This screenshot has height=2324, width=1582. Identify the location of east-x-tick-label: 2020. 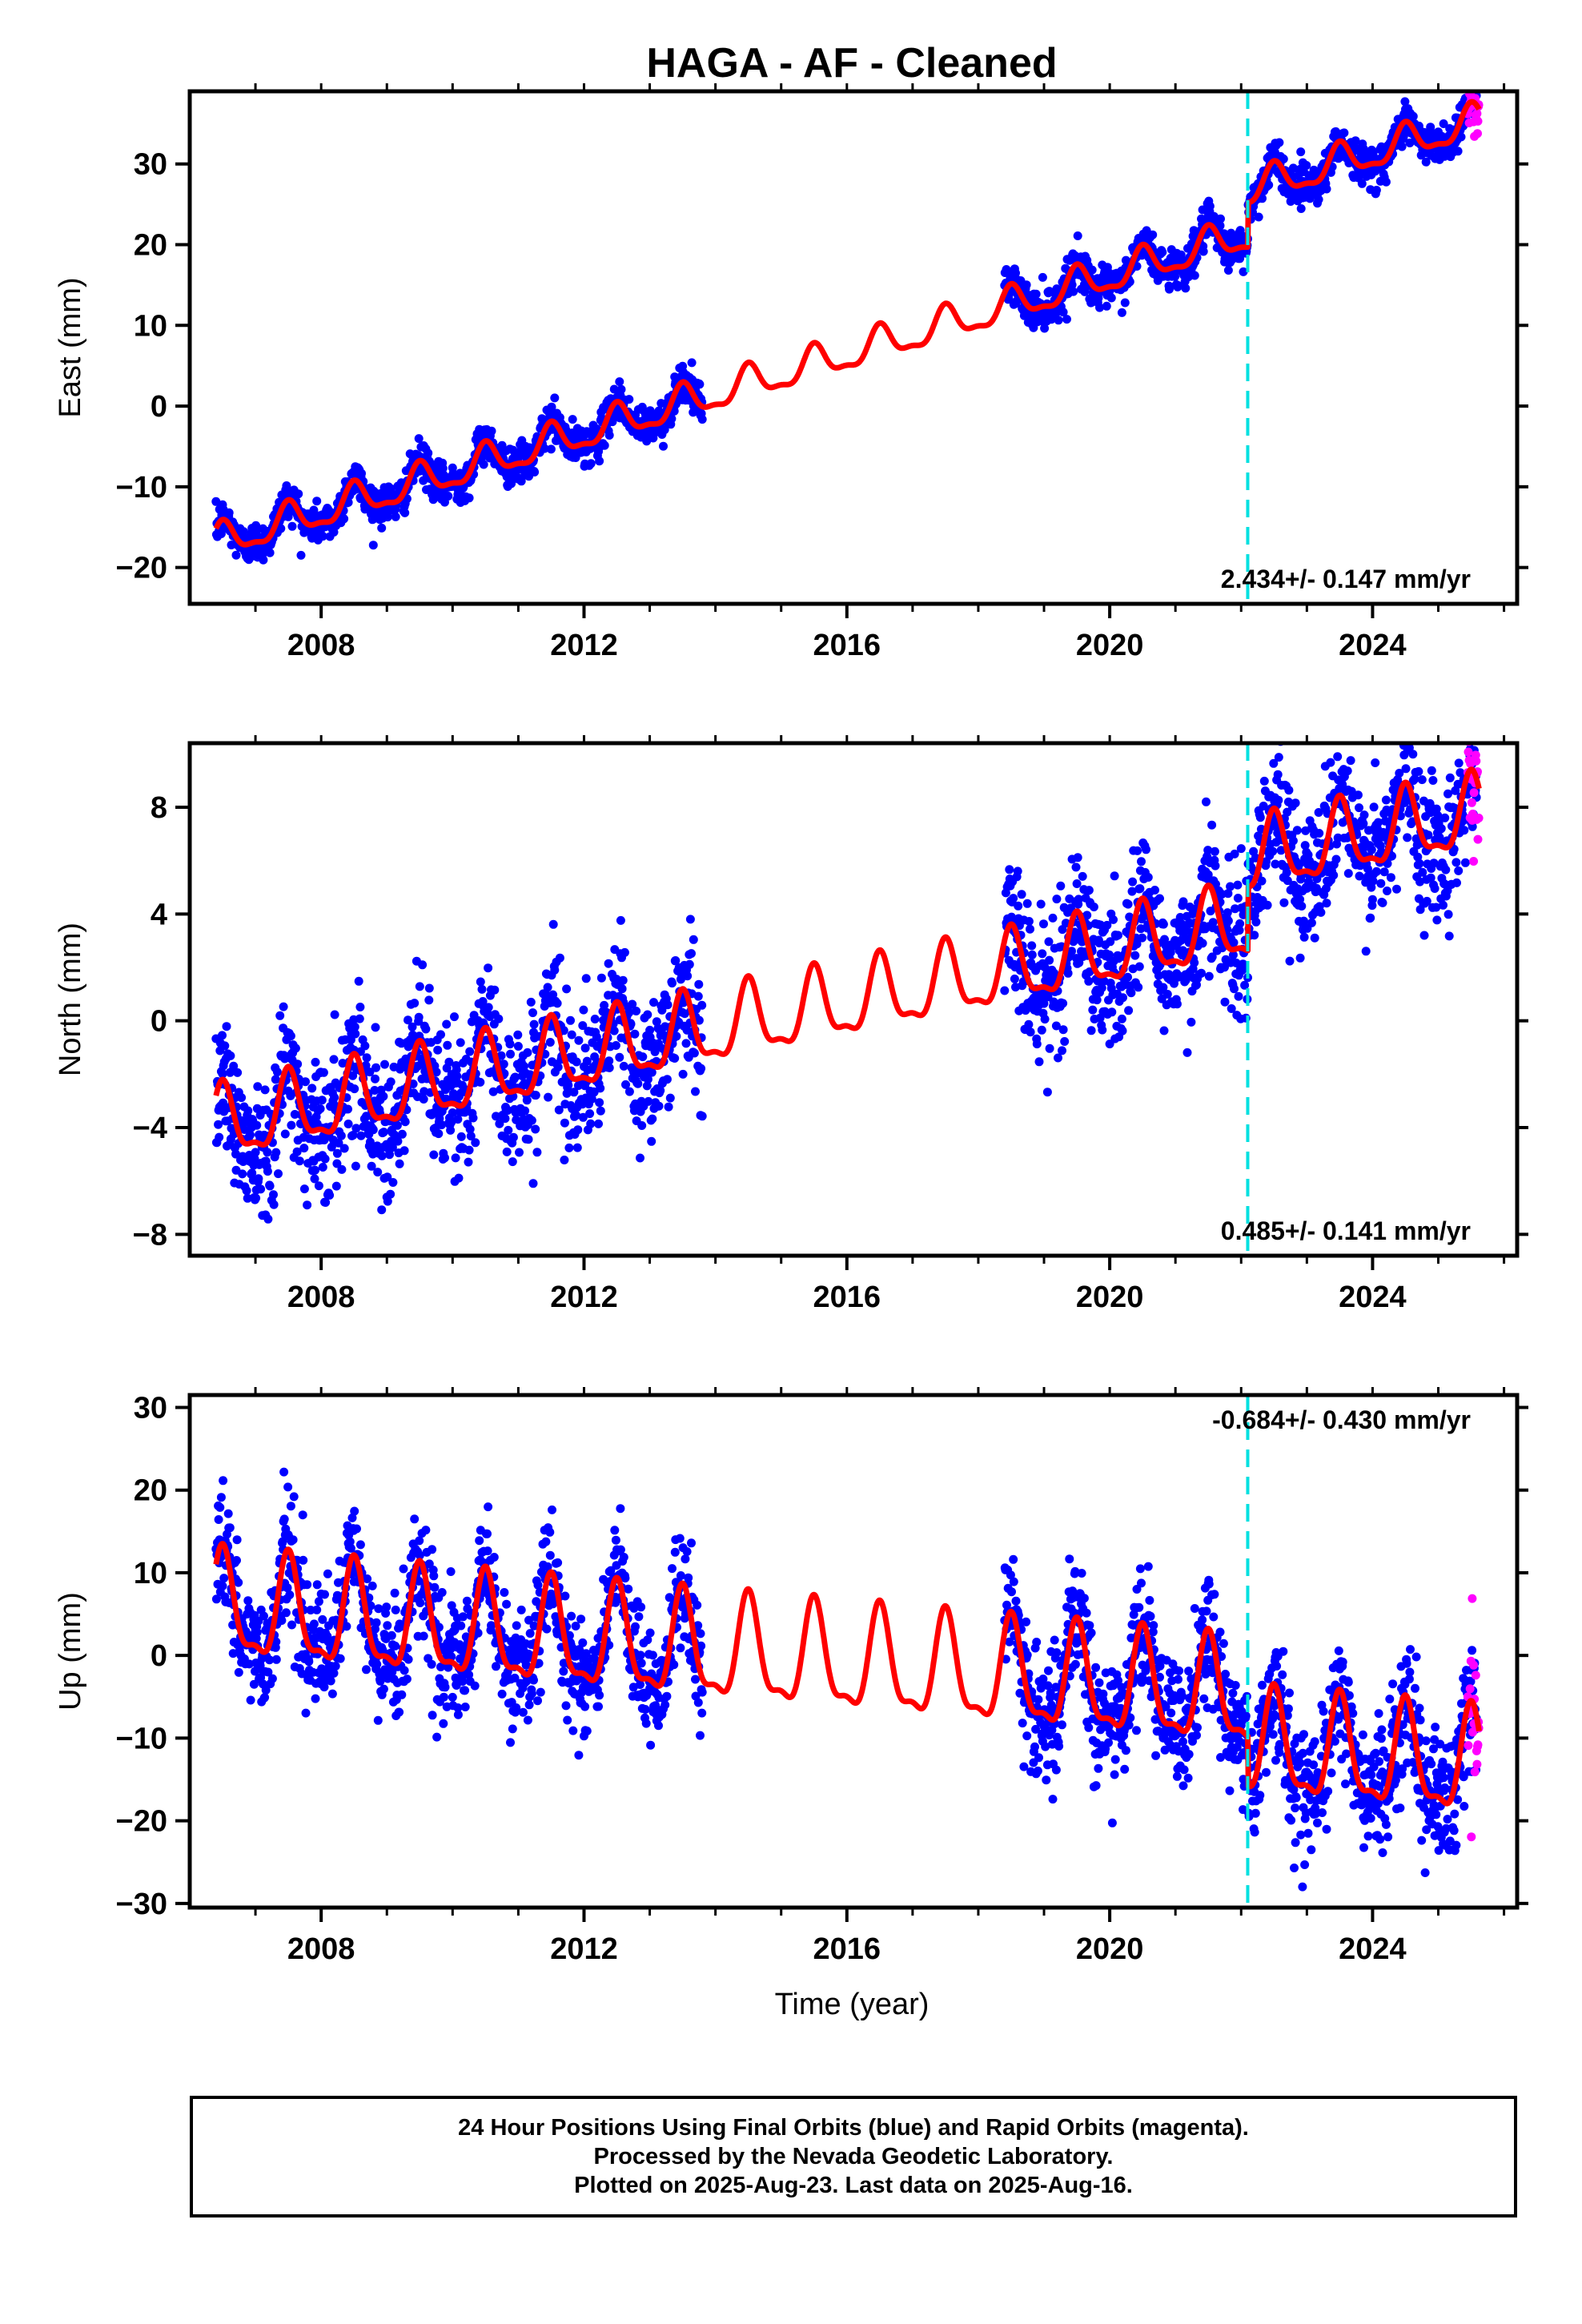
(1110, 645).